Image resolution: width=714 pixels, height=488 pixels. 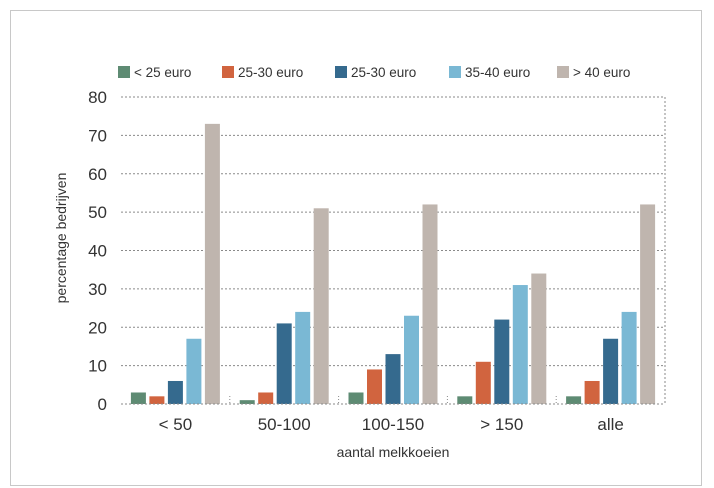 I want to click on y-tick-label: 60, so click(x=97, y=174).